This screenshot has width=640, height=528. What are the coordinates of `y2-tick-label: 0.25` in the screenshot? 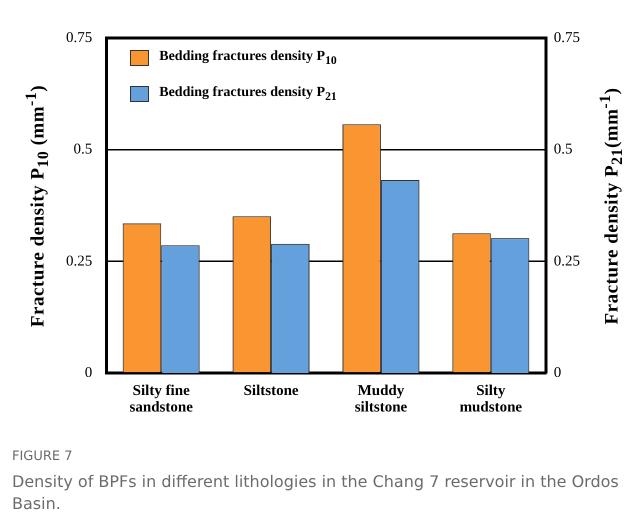 It's located at (567, 261).